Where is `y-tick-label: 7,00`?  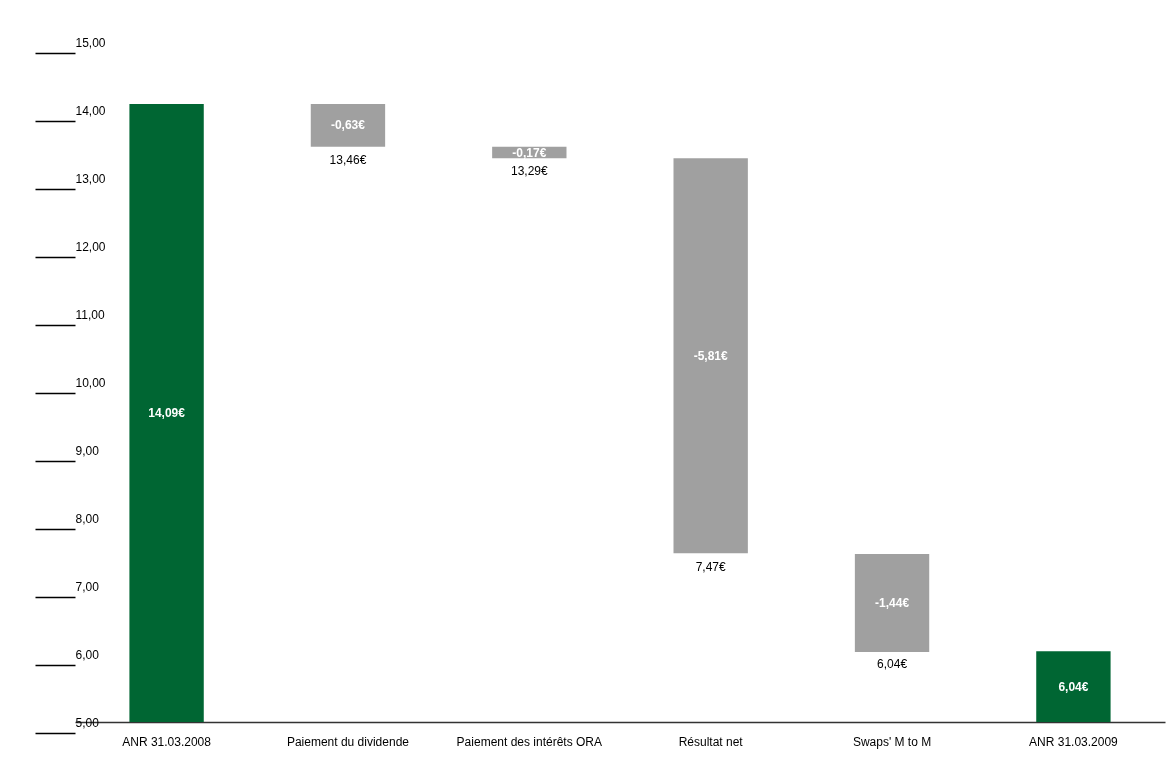 y-tick-label: 7,00 is located at coordinates (87, 586).